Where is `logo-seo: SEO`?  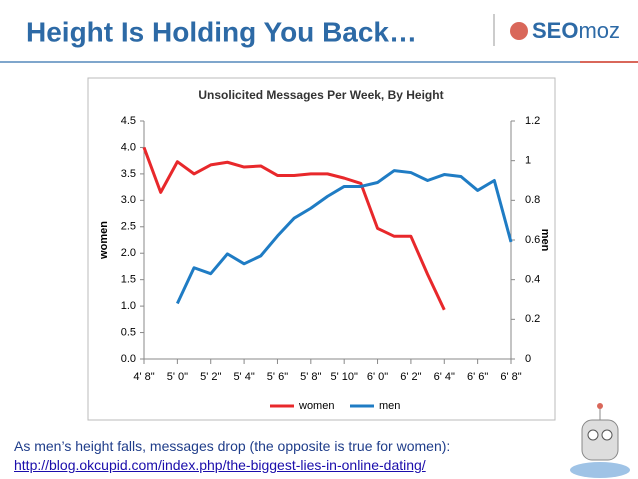 logo-seo: SEO is located at coordinates (555, 30).